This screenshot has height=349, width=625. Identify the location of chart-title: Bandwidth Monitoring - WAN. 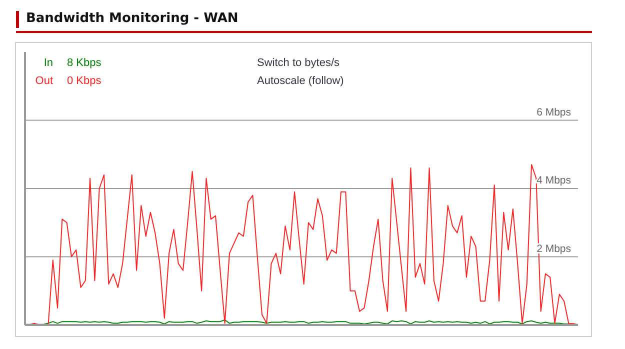
(132, 18).